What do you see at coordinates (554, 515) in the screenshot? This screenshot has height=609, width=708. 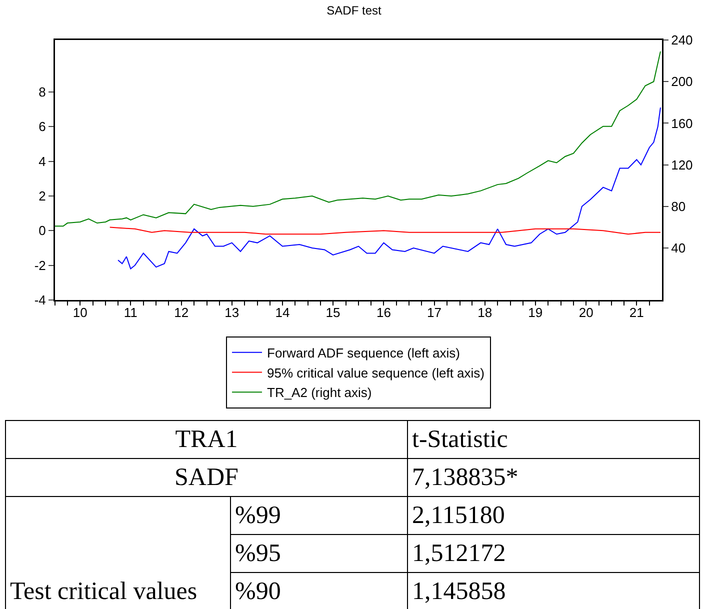 I see `text: 2,115180` at bounding box center [554, 515].